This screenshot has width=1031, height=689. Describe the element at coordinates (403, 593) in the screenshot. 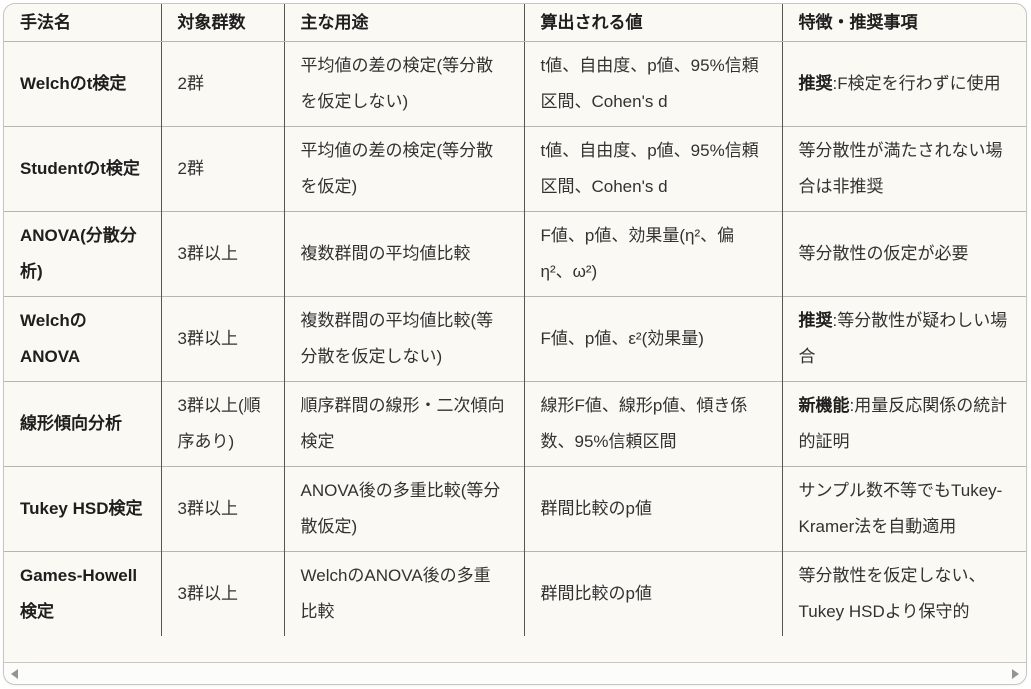

I see `cell-use: WelchのANOVA後の多重比較` at that location.